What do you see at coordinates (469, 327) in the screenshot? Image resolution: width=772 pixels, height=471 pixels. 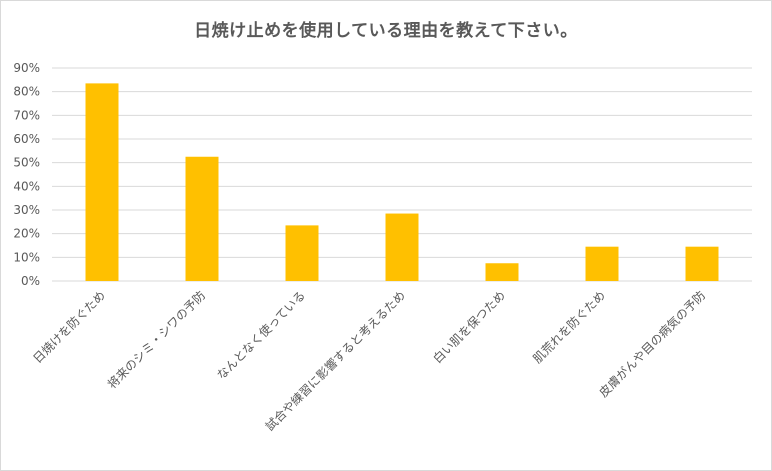 I see `x-category-label: 白い肌を保つため` at bounding box center [469, 327].